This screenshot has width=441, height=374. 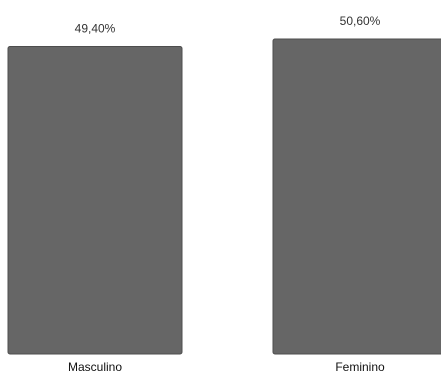 I want to click on x-tick-labels-group: Masculino Feminino, so click(x=226, y=367).